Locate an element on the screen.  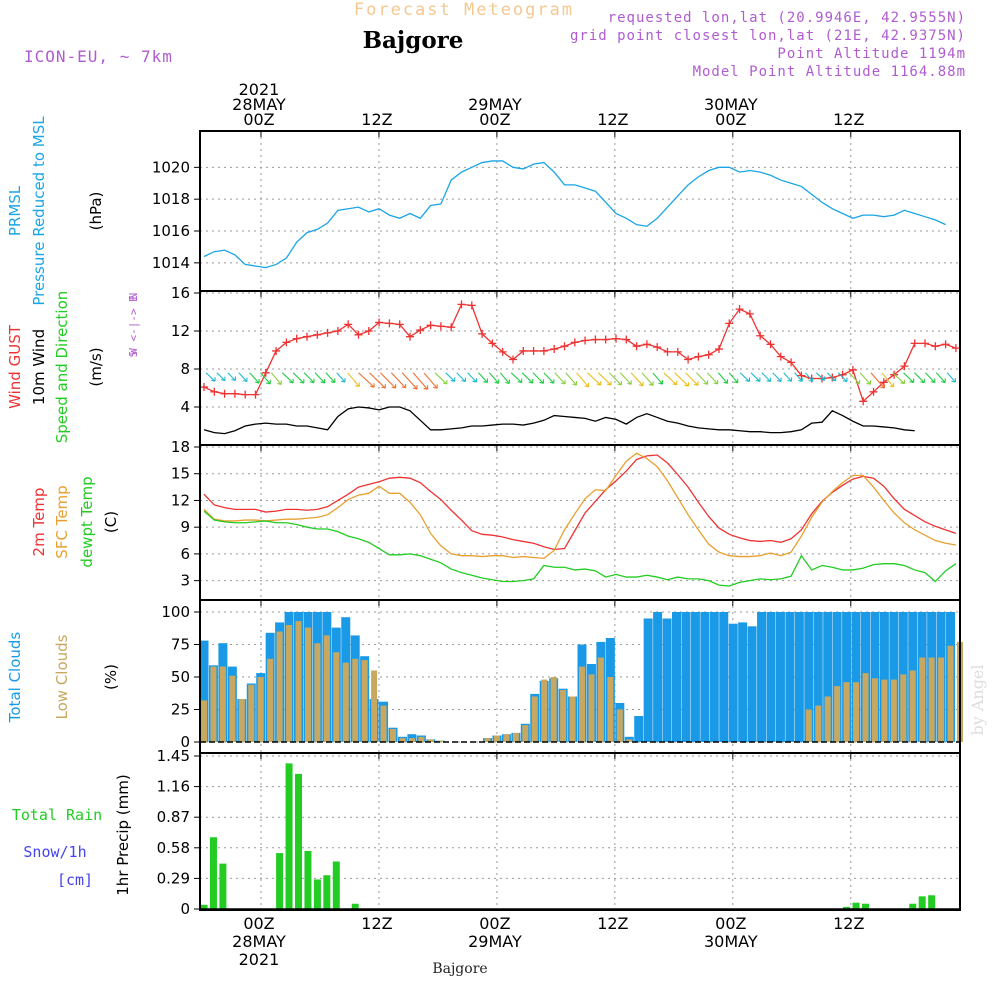
bottom-time-label: 00Z is located at coordinates (258, 923).